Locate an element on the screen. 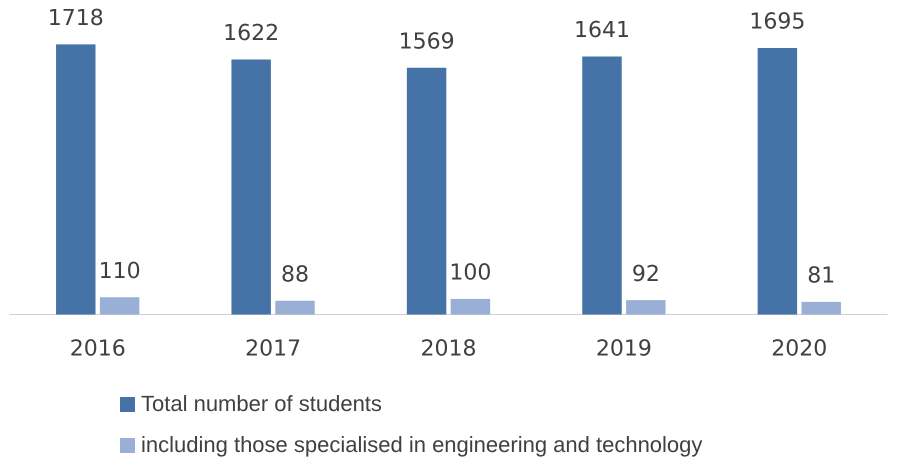 Image resolution: width=897 pixels, height=475 pixels. x-tick-label: 2016 is located at coordinates (98, 349).